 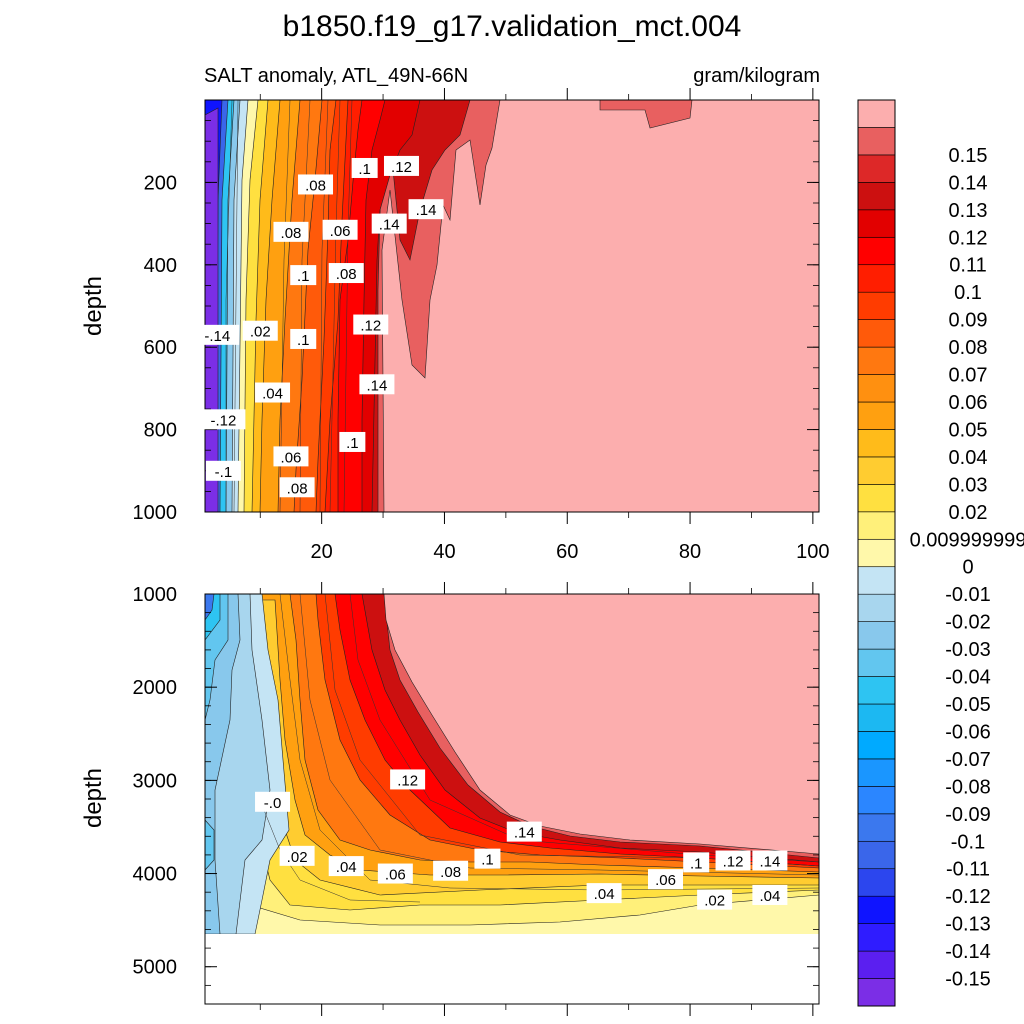 What do you see at coordinates (968, 650) in the screenshot?
I see `colorbar-label: -0.03` at bounding box center [968, 650].